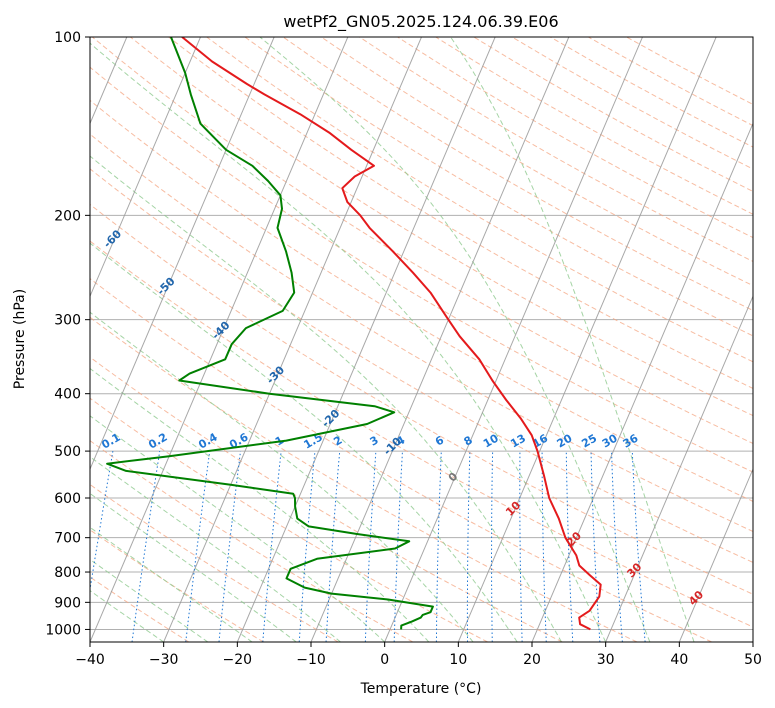 Image resolution: width=775 pixels, height=708 pixels. What do you see at coordinates (606, 660) in the screenshot?
I see `x-tick-label: 30` at bounding box center [606, 660].